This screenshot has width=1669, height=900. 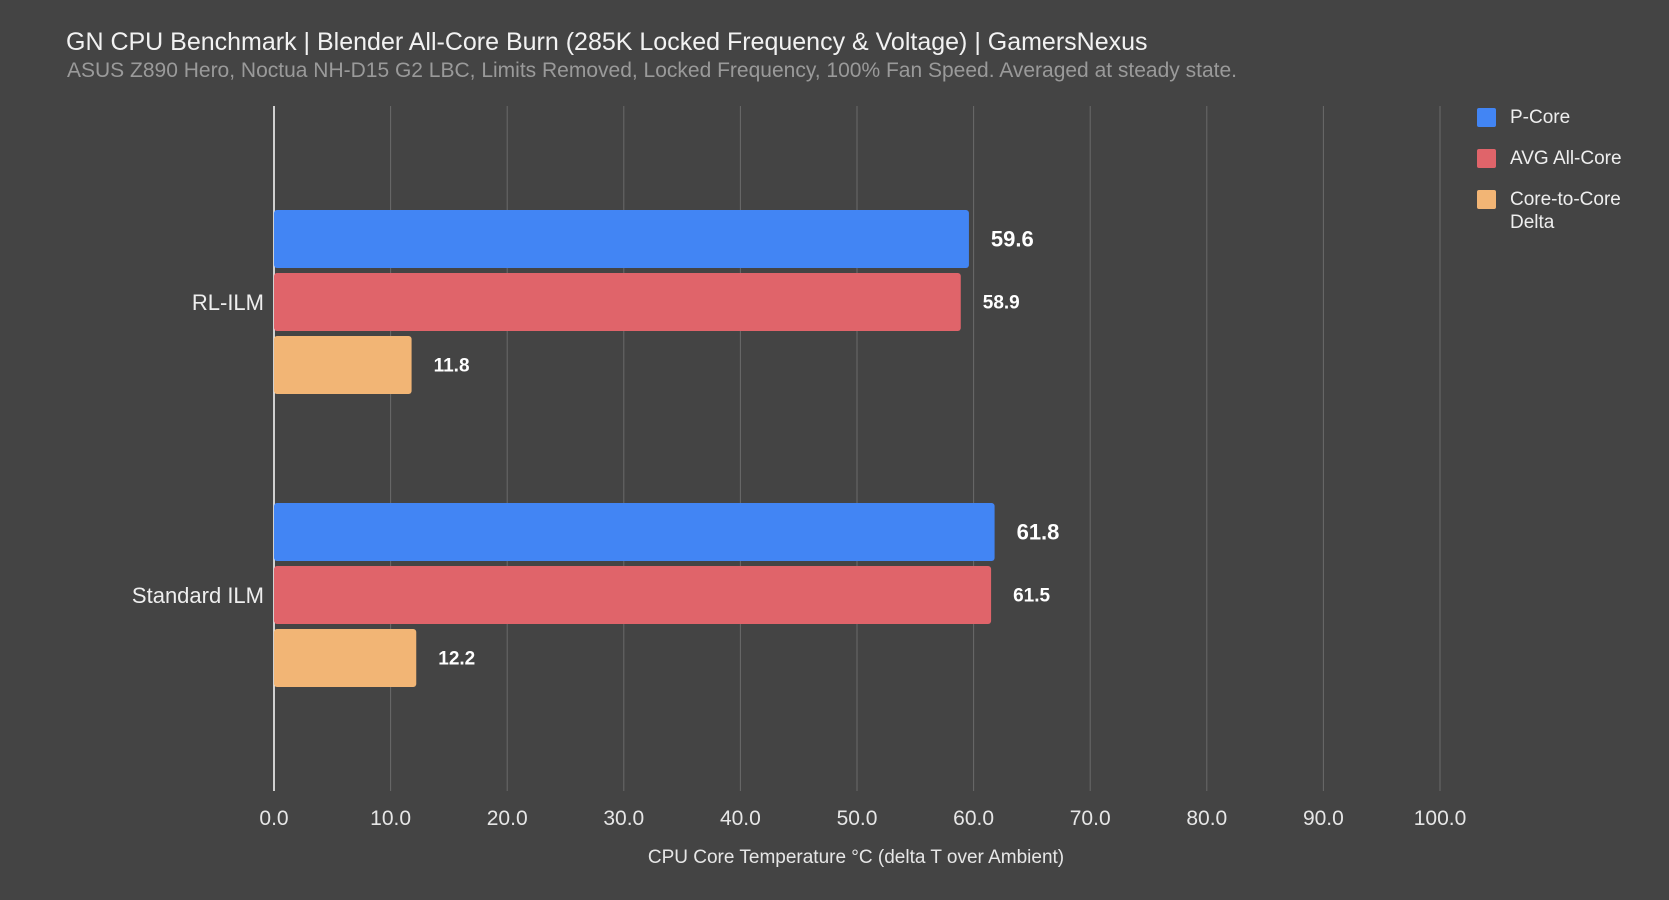 I want to click on data-label: 61.5, so click(x=1031, y=596).